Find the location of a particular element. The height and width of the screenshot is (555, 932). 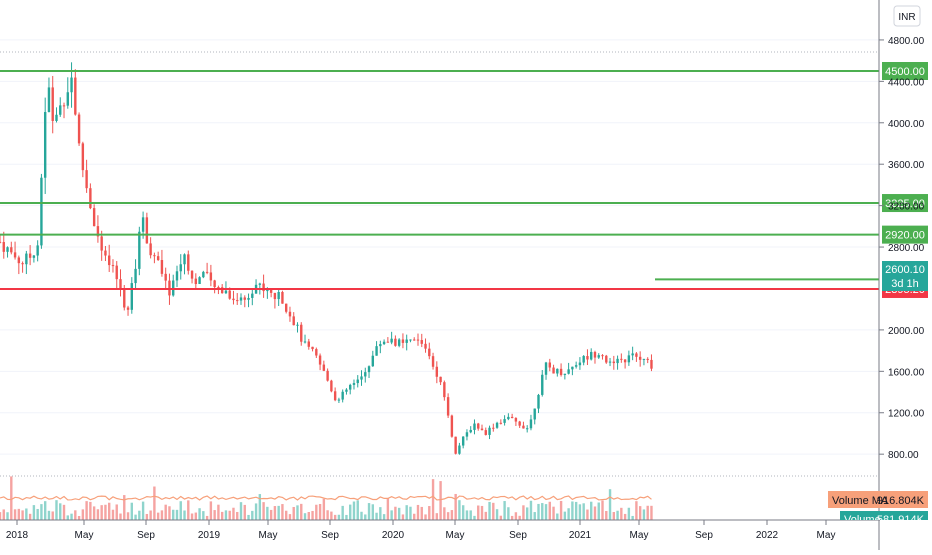

volume-ma-line is located at coordinates (326, 498).